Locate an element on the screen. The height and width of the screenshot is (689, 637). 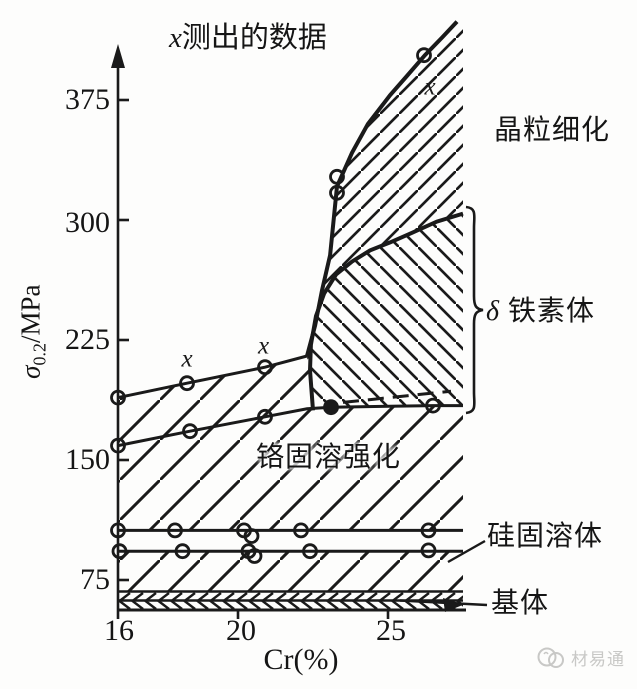
label-matrix: 基体 is located at coordinates (520, 603).